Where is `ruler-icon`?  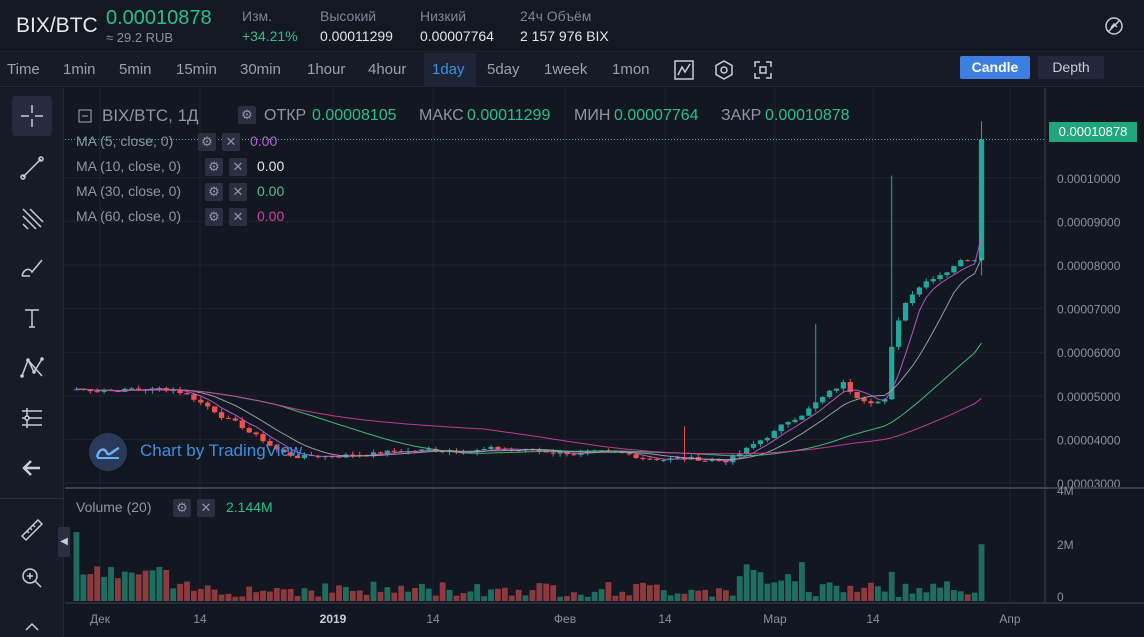 ruler-icon is located at coordinates (32, 530).